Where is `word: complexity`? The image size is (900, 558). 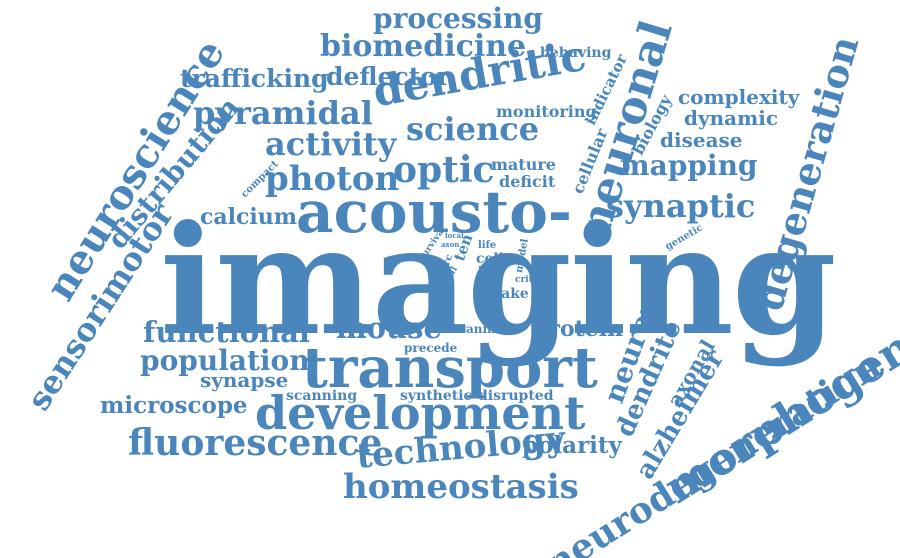
word: complexity is located at coordinates (739, 97).